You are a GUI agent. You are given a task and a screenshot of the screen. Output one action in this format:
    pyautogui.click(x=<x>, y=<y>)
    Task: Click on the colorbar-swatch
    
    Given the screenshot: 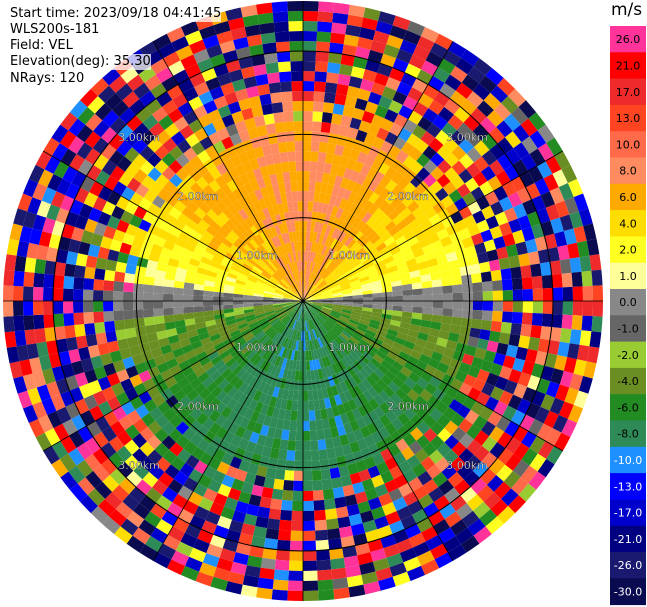 What is the action you would take?
    pyautogui.click(x=628, y=223)
    